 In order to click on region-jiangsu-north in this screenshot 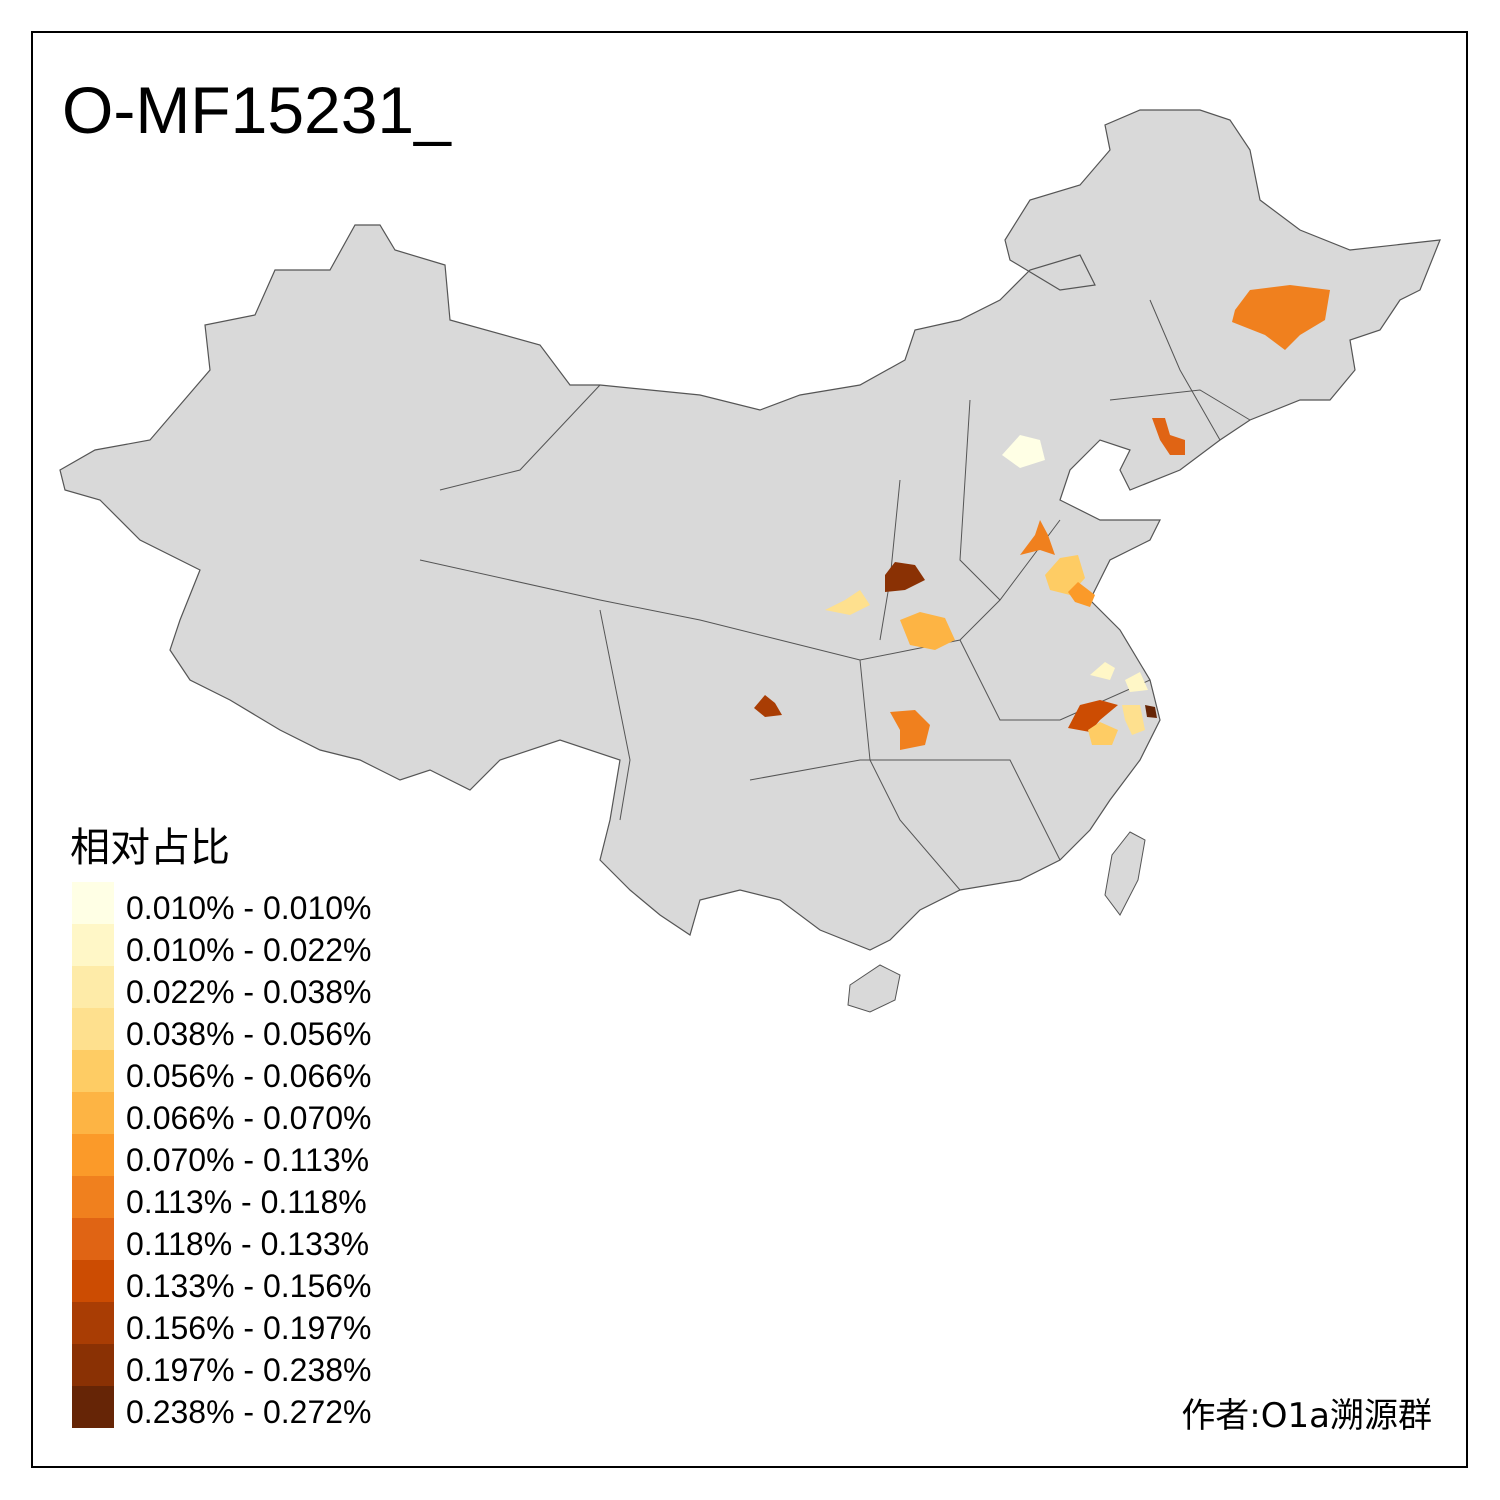, I will do `click(1081, 594)`.